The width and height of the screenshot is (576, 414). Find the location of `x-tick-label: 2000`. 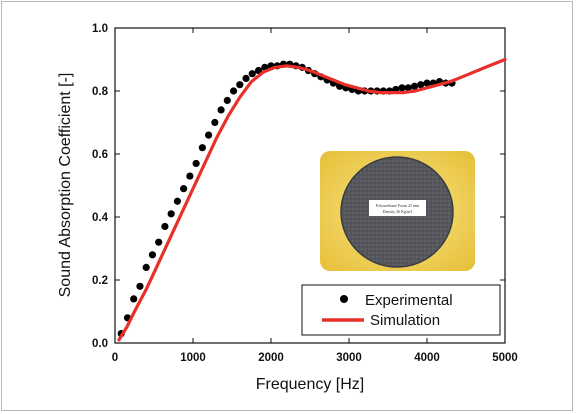

x-tick-label: 2000 is located at coordinates (271, 358).